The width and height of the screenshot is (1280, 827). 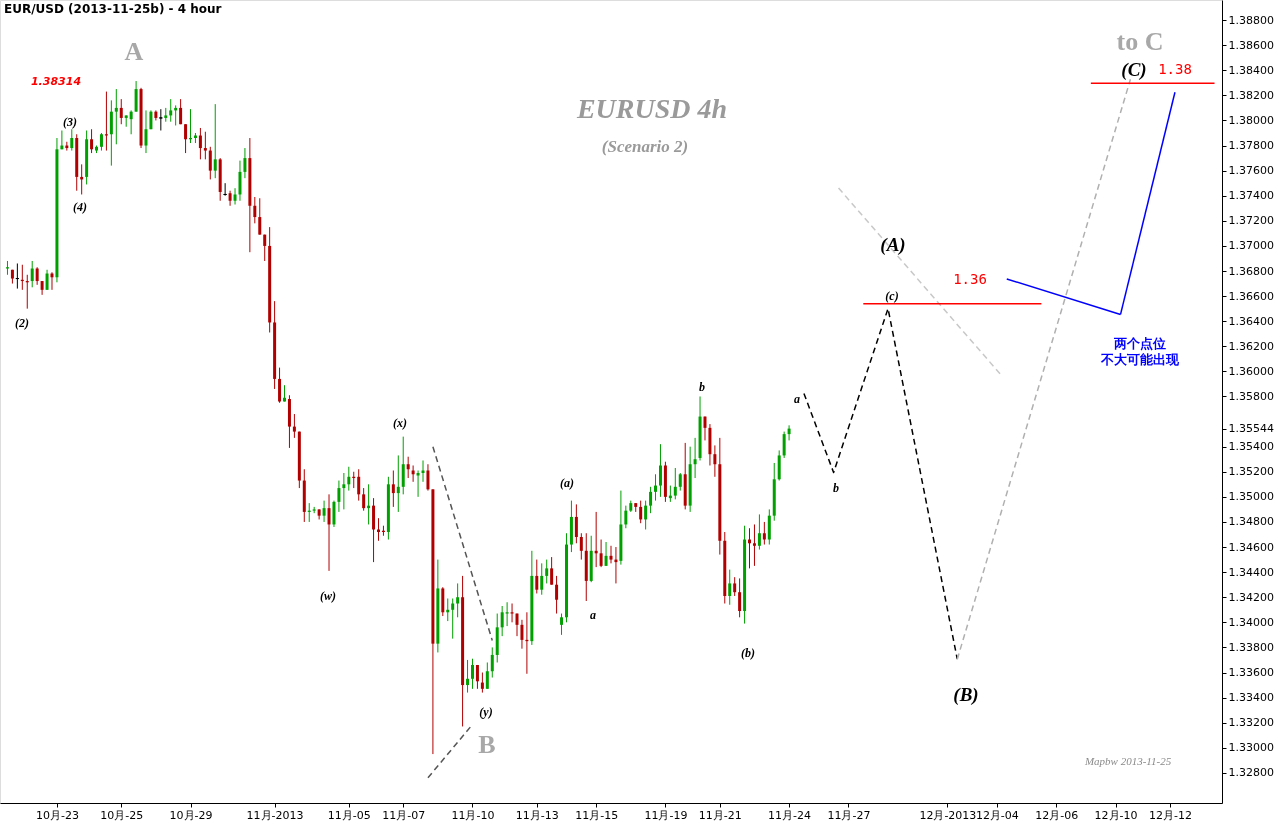 What do you see at coordinates (748, 653) in the screenshot?
I see `annotation: (b)` at bounding box center [748, 653].